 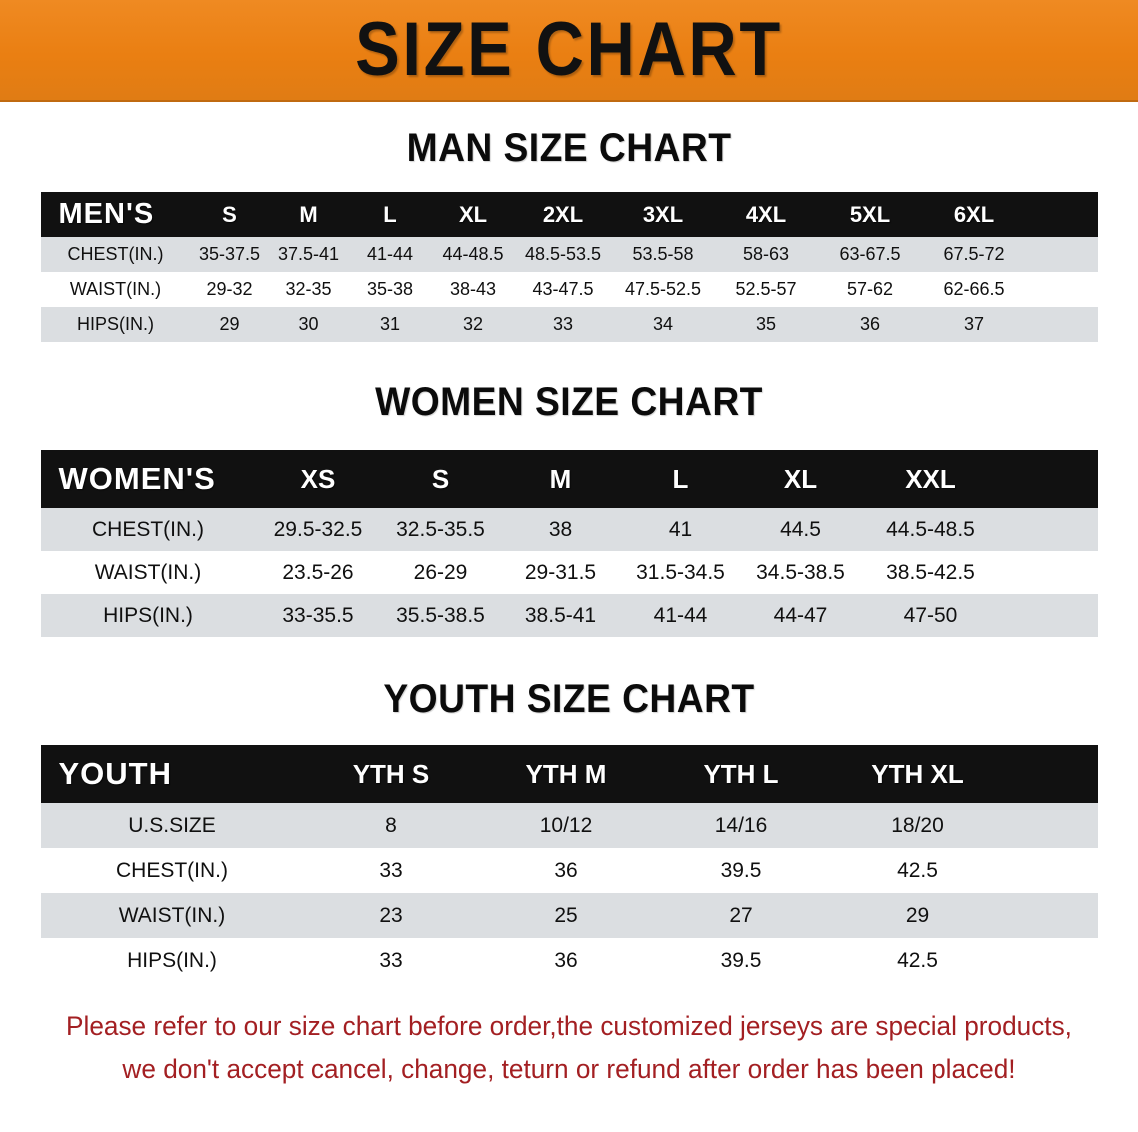 I want to click on youth-waist-s: 23, so click(x=391, y=915).